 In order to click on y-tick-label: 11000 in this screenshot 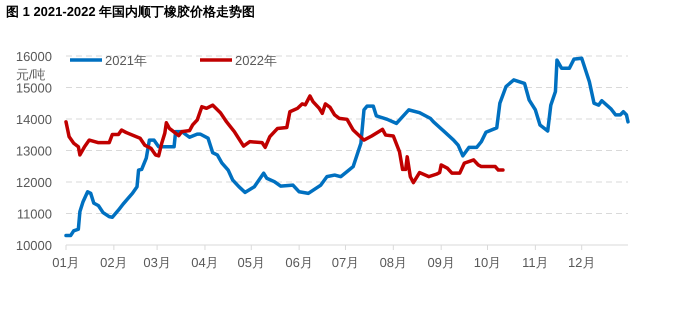, I will do `click(34, 214)`.